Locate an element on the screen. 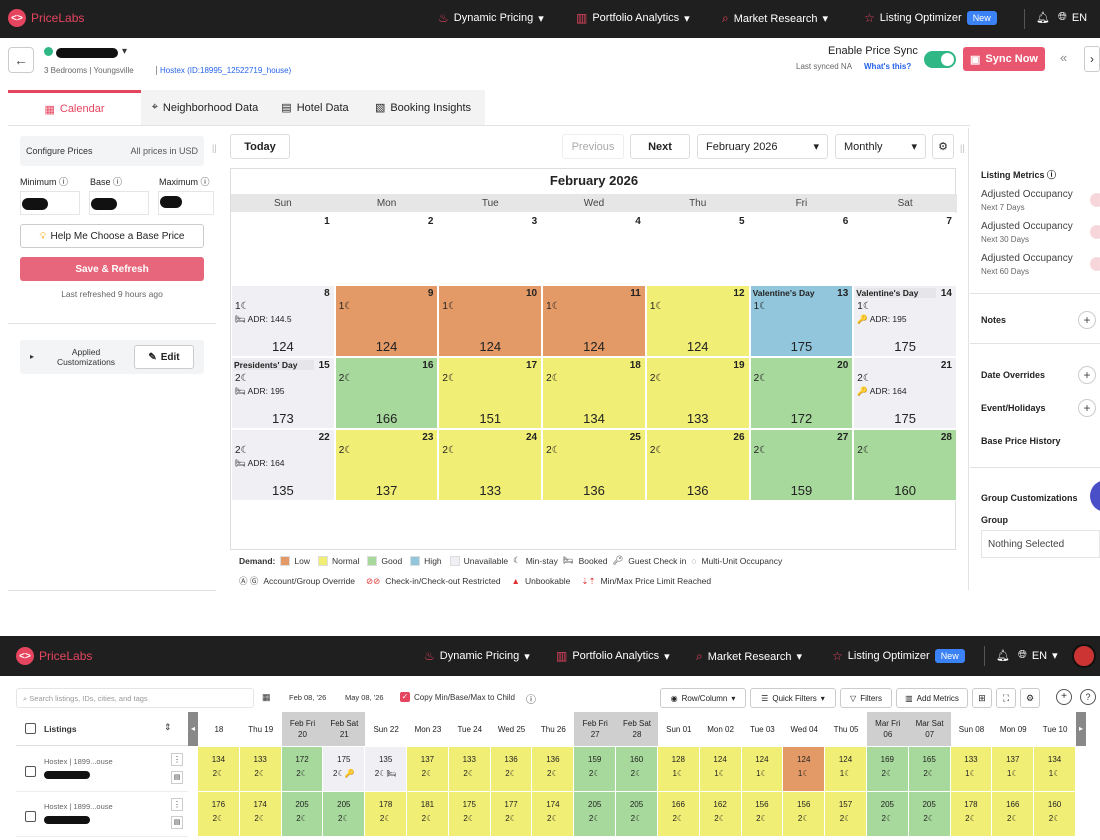 Image resolution: width=1100 pixels, height=840 pixels. calendar-day-cell: 23 2☾ 137 is located at coordinates (386, 465).